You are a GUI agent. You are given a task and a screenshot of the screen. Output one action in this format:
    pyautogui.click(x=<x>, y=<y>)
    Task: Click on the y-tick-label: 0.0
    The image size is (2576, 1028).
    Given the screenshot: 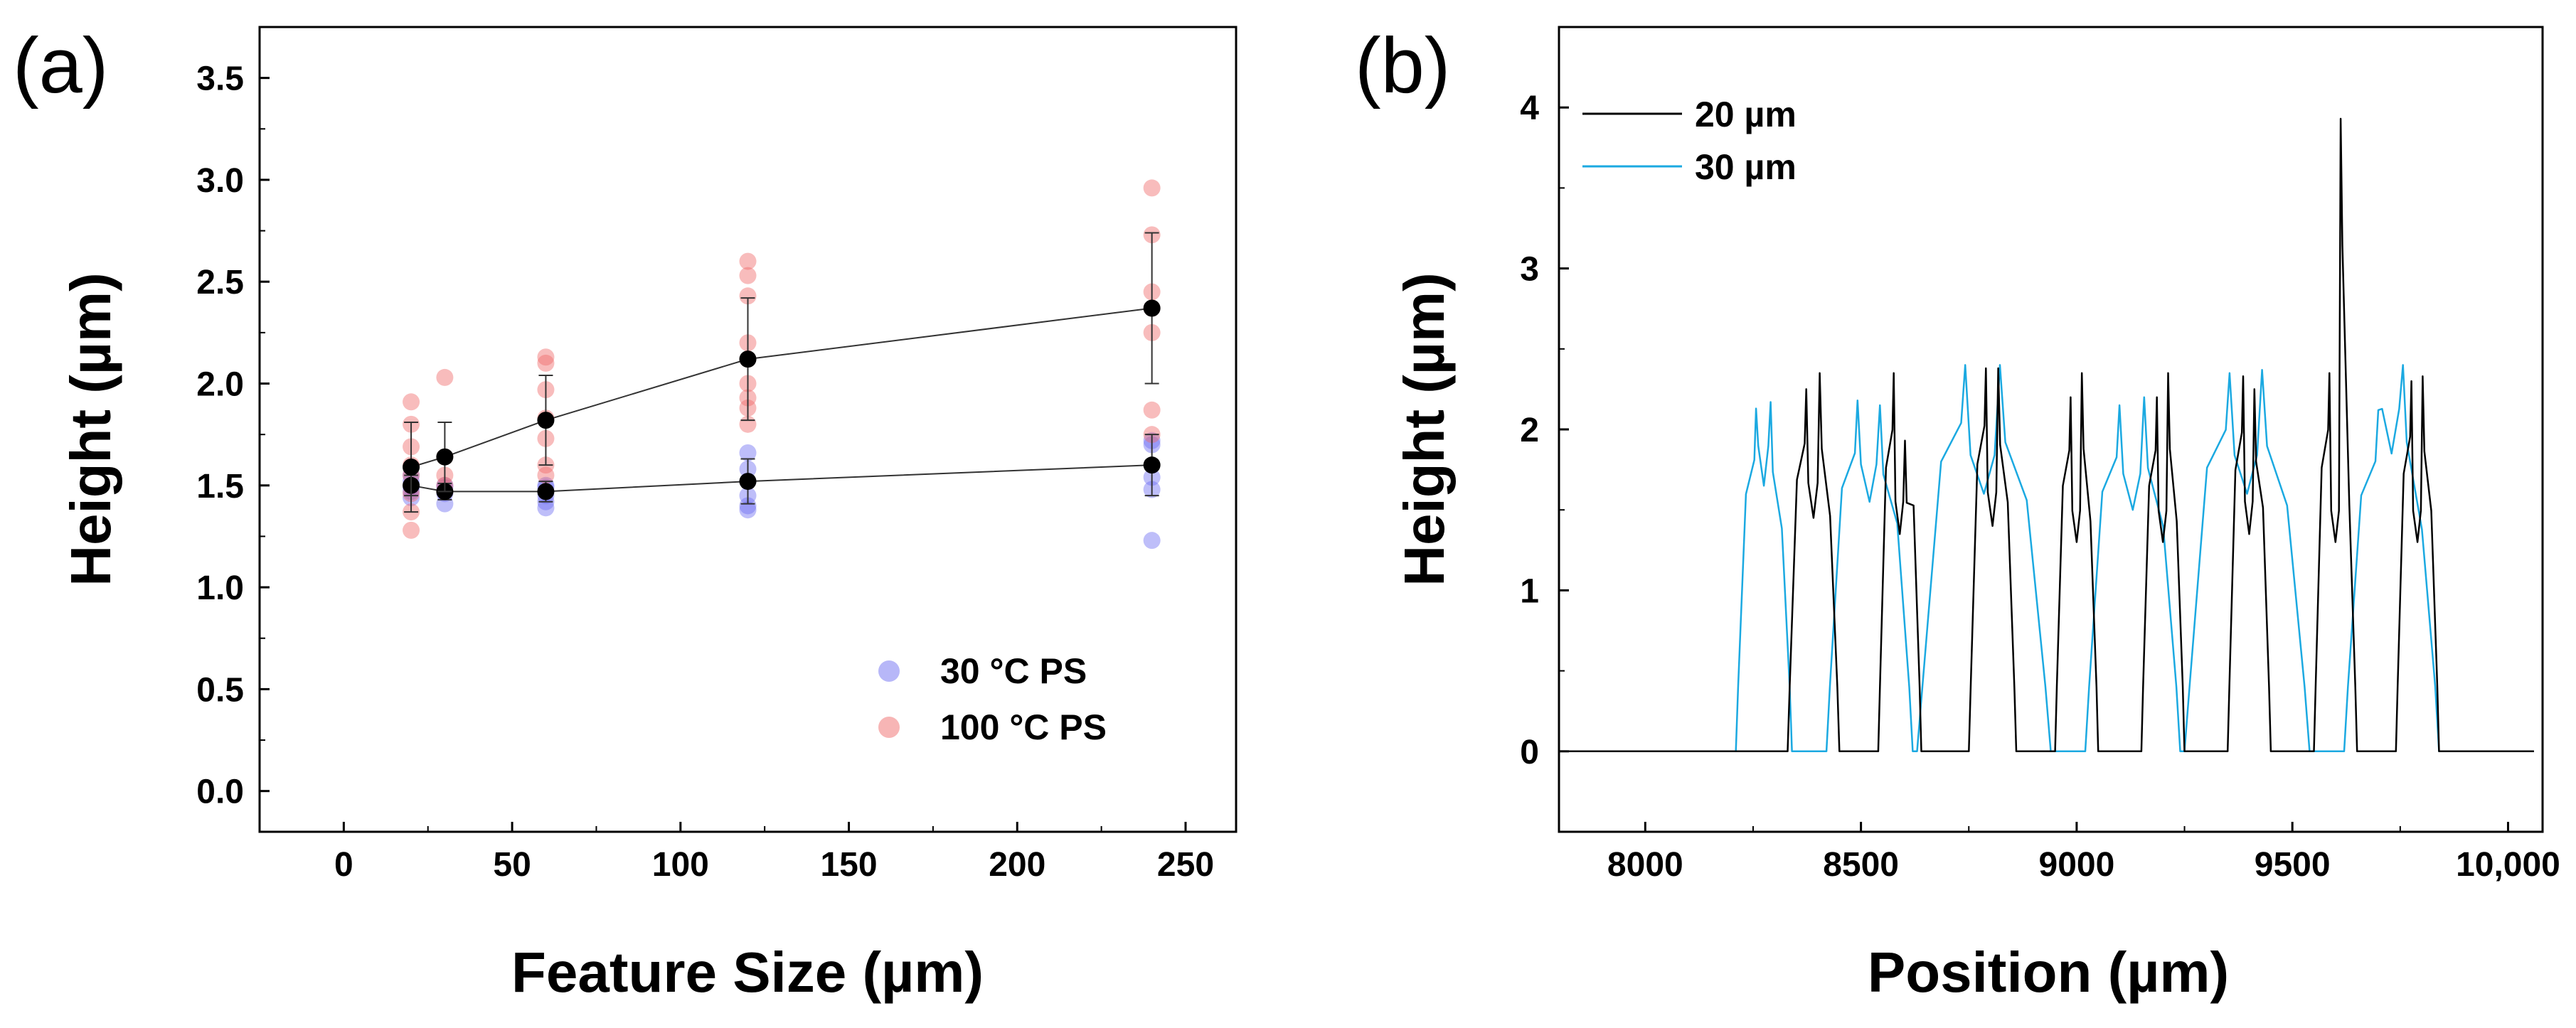 What is the action you would take?
    pyautogui.click(x=220, y=792)
    